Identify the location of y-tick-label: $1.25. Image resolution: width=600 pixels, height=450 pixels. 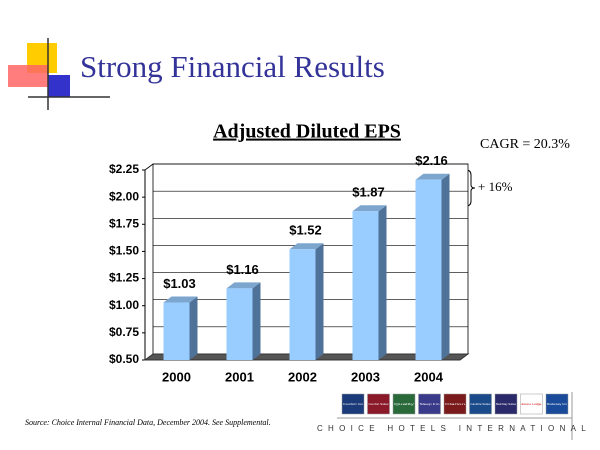
(124, 278).